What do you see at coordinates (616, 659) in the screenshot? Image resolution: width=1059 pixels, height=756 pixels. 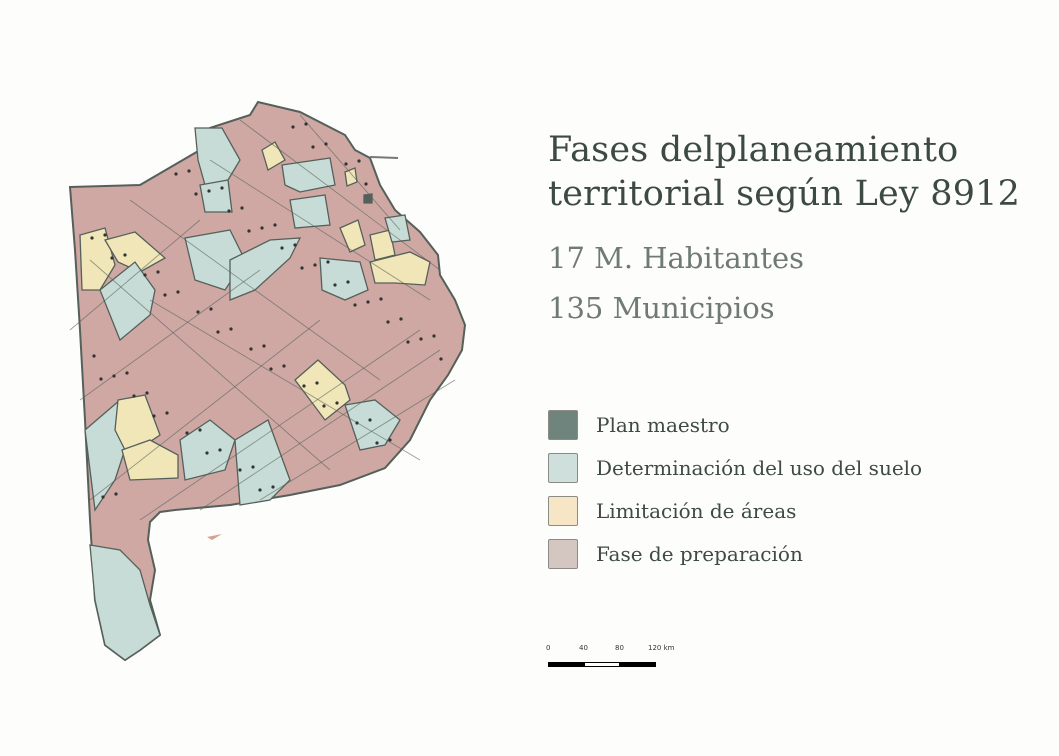 I see `scale-bar: 0 40 80 120 km` at bounding box center [616, 659].